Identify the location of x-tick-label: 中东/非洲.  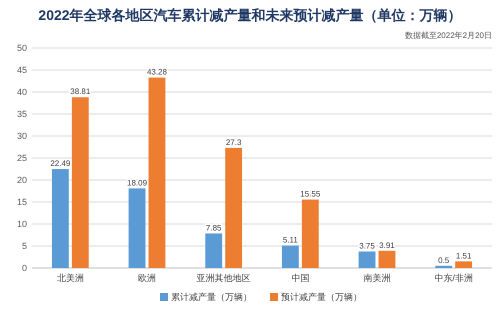
(453, 278).